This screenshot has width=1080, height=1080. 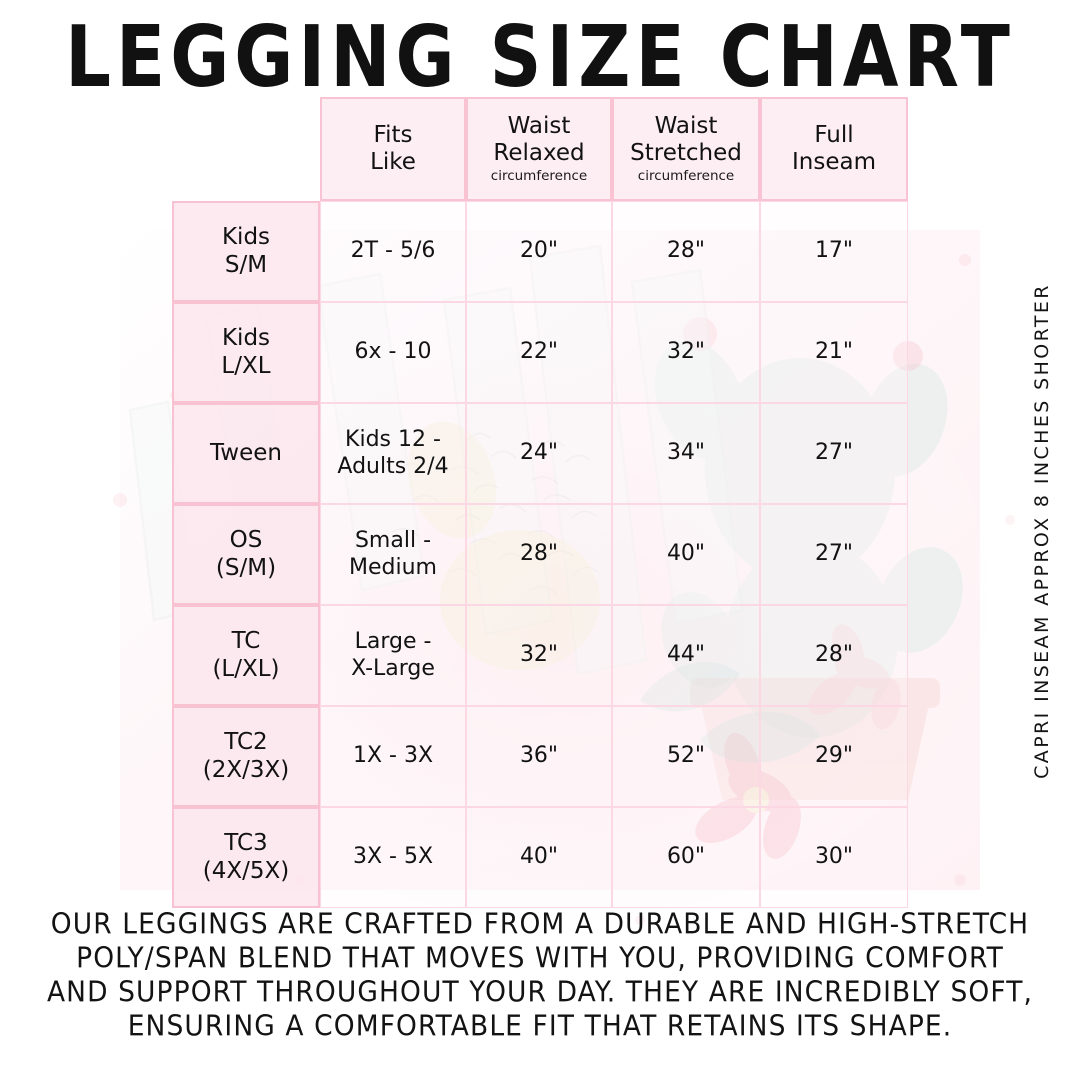 I want to click on fits-like-cell: 6x - 10, so click(x=393, y=352).